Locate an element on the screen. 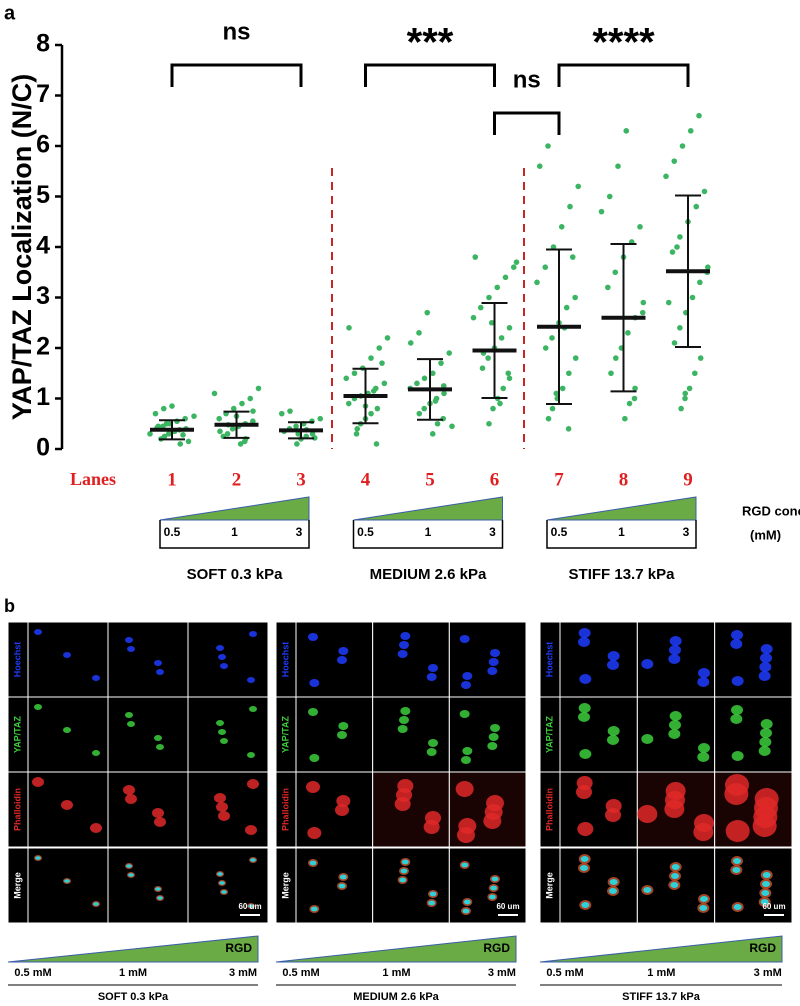 The image size is (800, 1006). lane-label: 2 is located at coordinates (237, 479).